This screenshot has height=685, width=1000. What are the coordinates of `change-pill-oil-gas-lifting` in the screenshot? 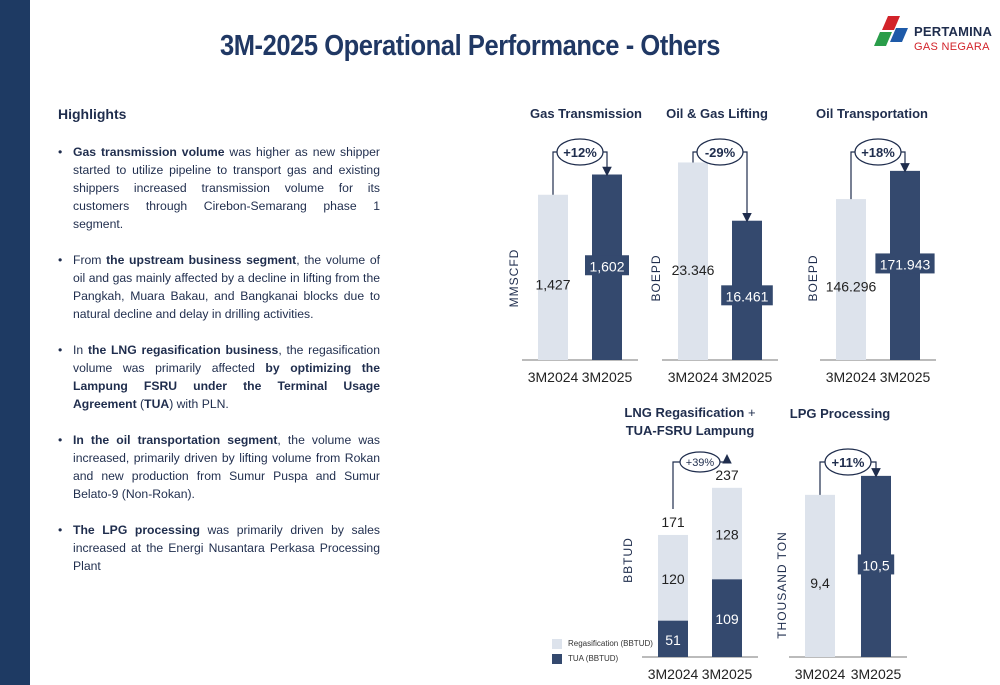 It's located at (720, 152).